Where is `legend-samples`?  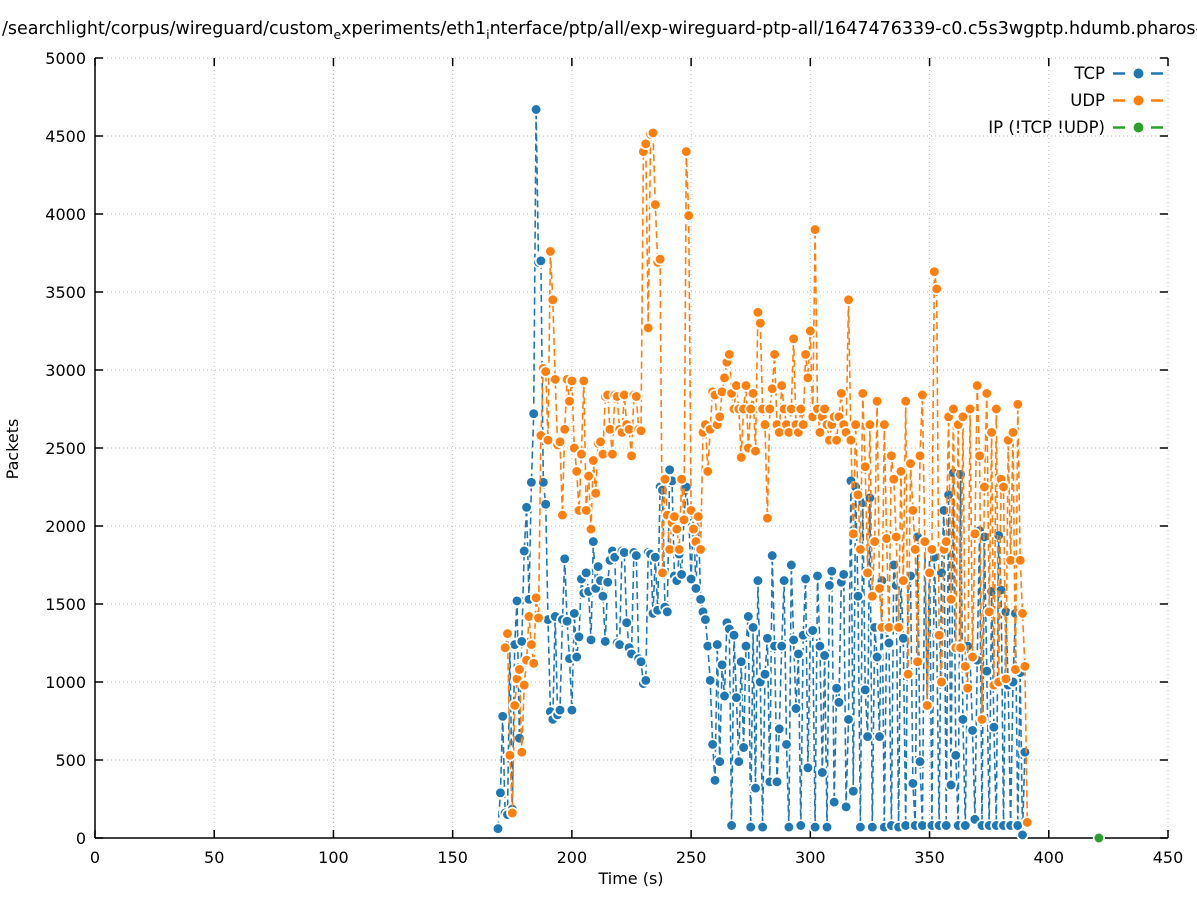
legend-samples is located at coordinates (1138, 100).